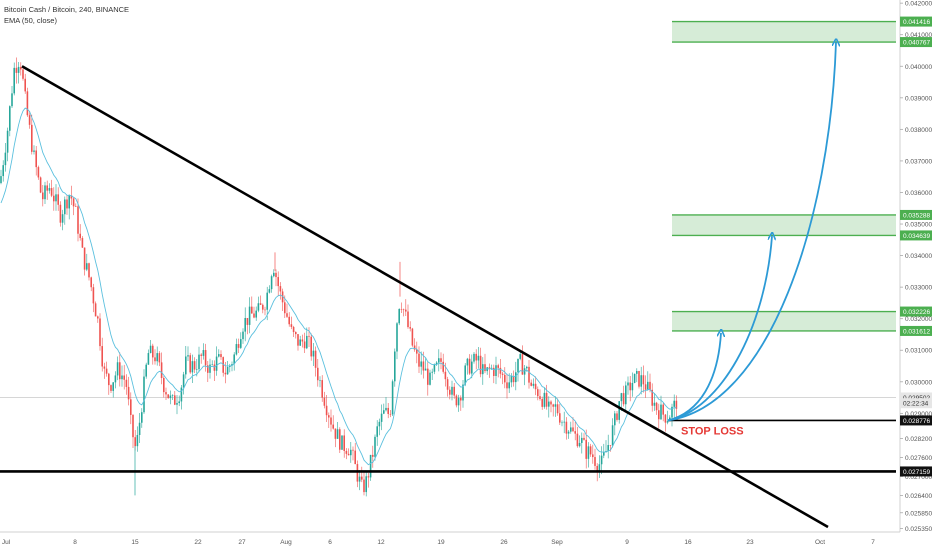 The height and width of the screenshot is (550, 932). I want to click on chart-title: Bitcoin Cash / Bitcoin, 240, BINANCE, so click(67, 9).